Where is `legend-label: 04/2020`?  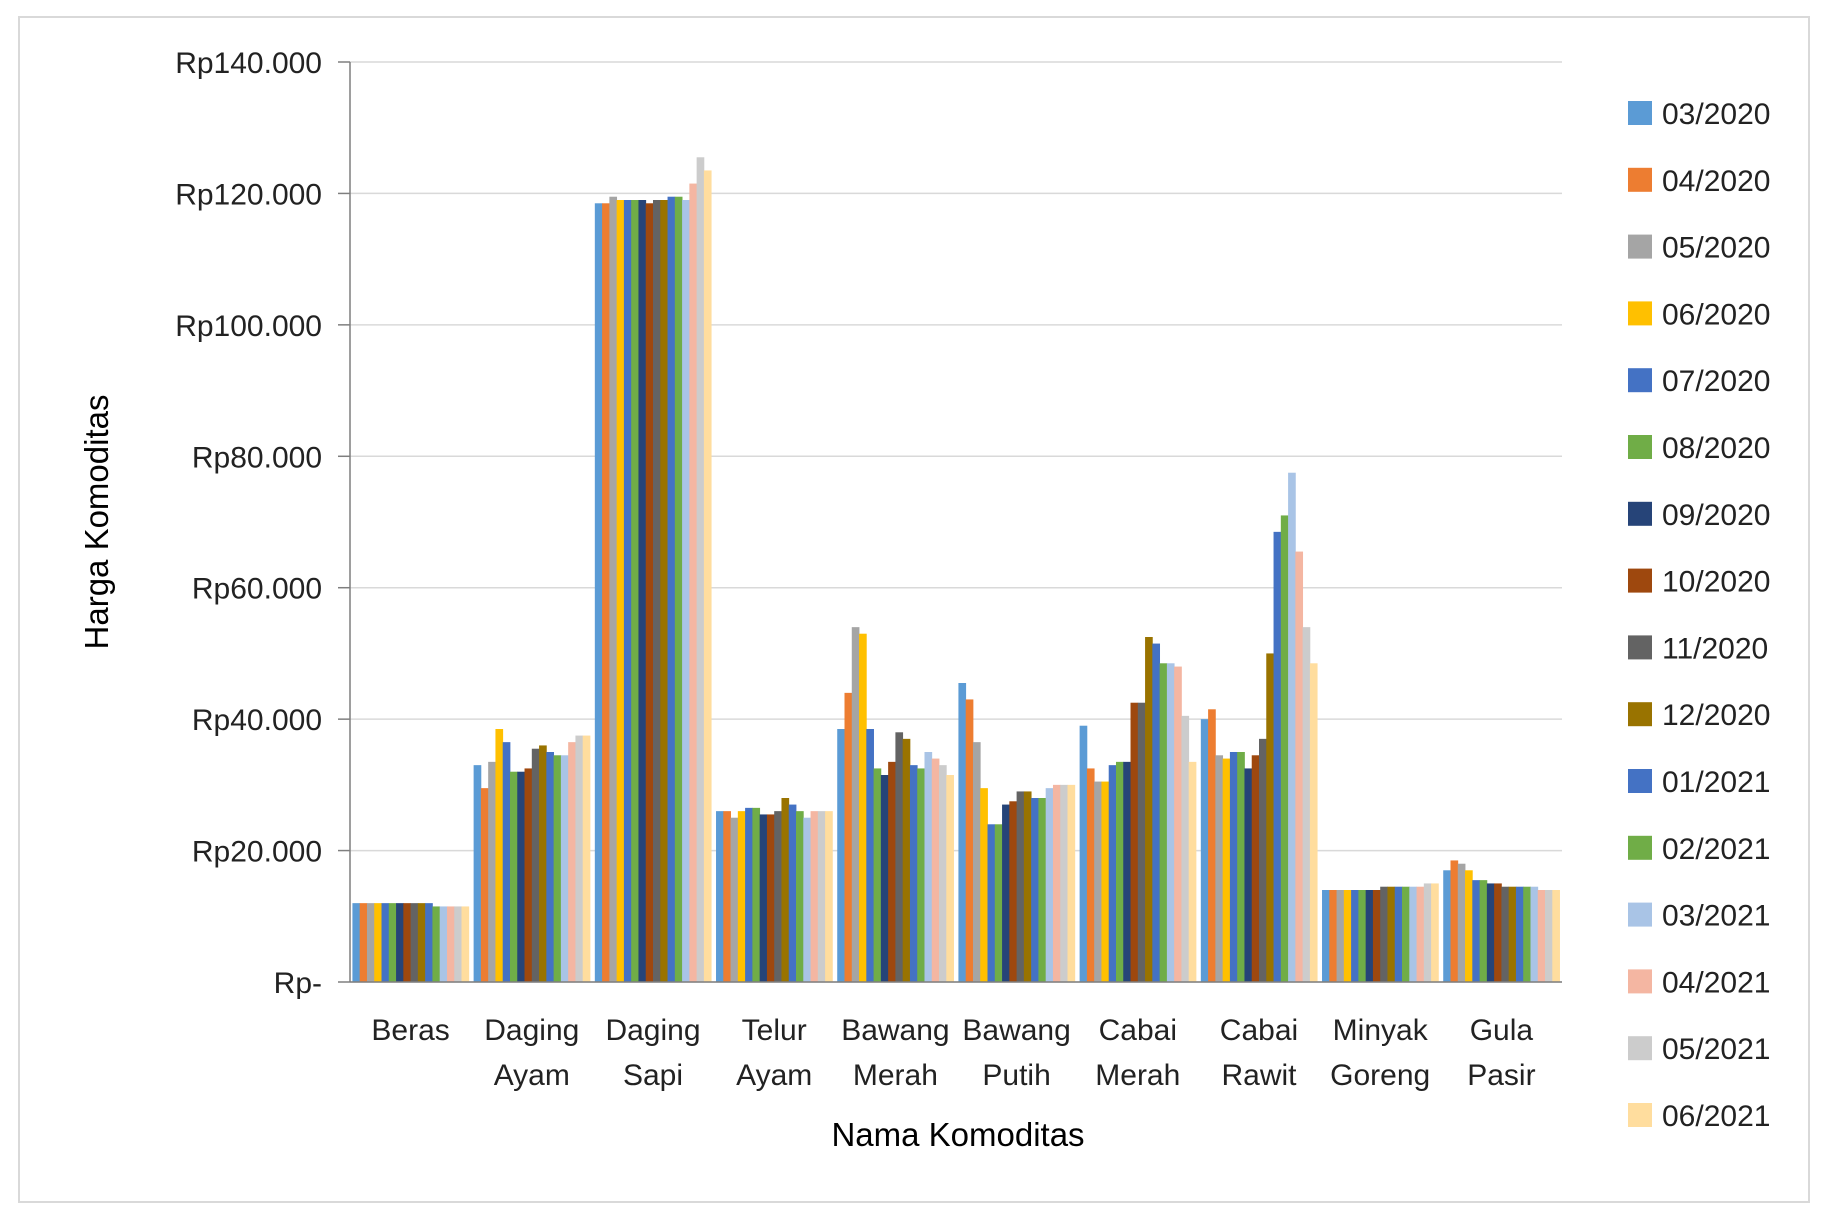
legend-label: 04/2020 is located at coordinates (1716, 181).